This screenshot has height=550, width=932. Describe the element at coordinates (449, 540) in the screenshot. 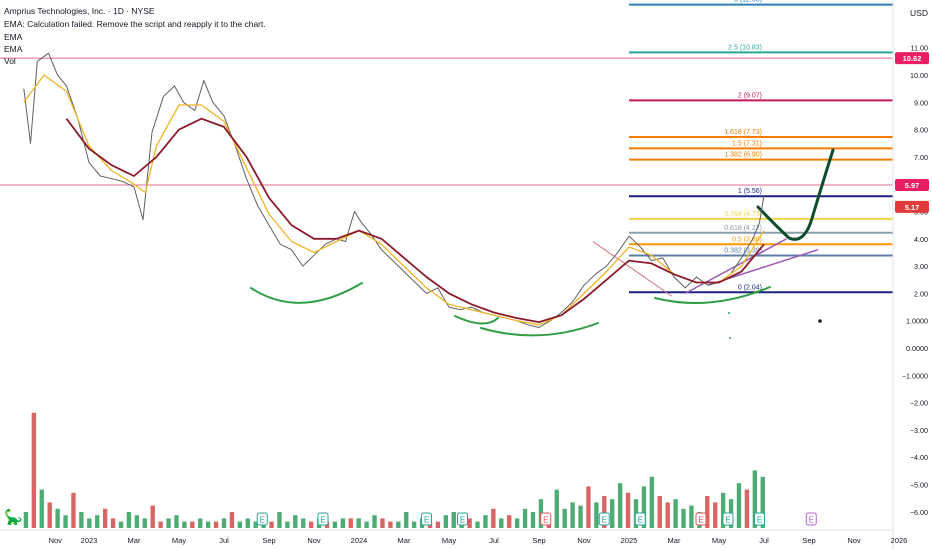

I see `x-tick-label: May` at that location.